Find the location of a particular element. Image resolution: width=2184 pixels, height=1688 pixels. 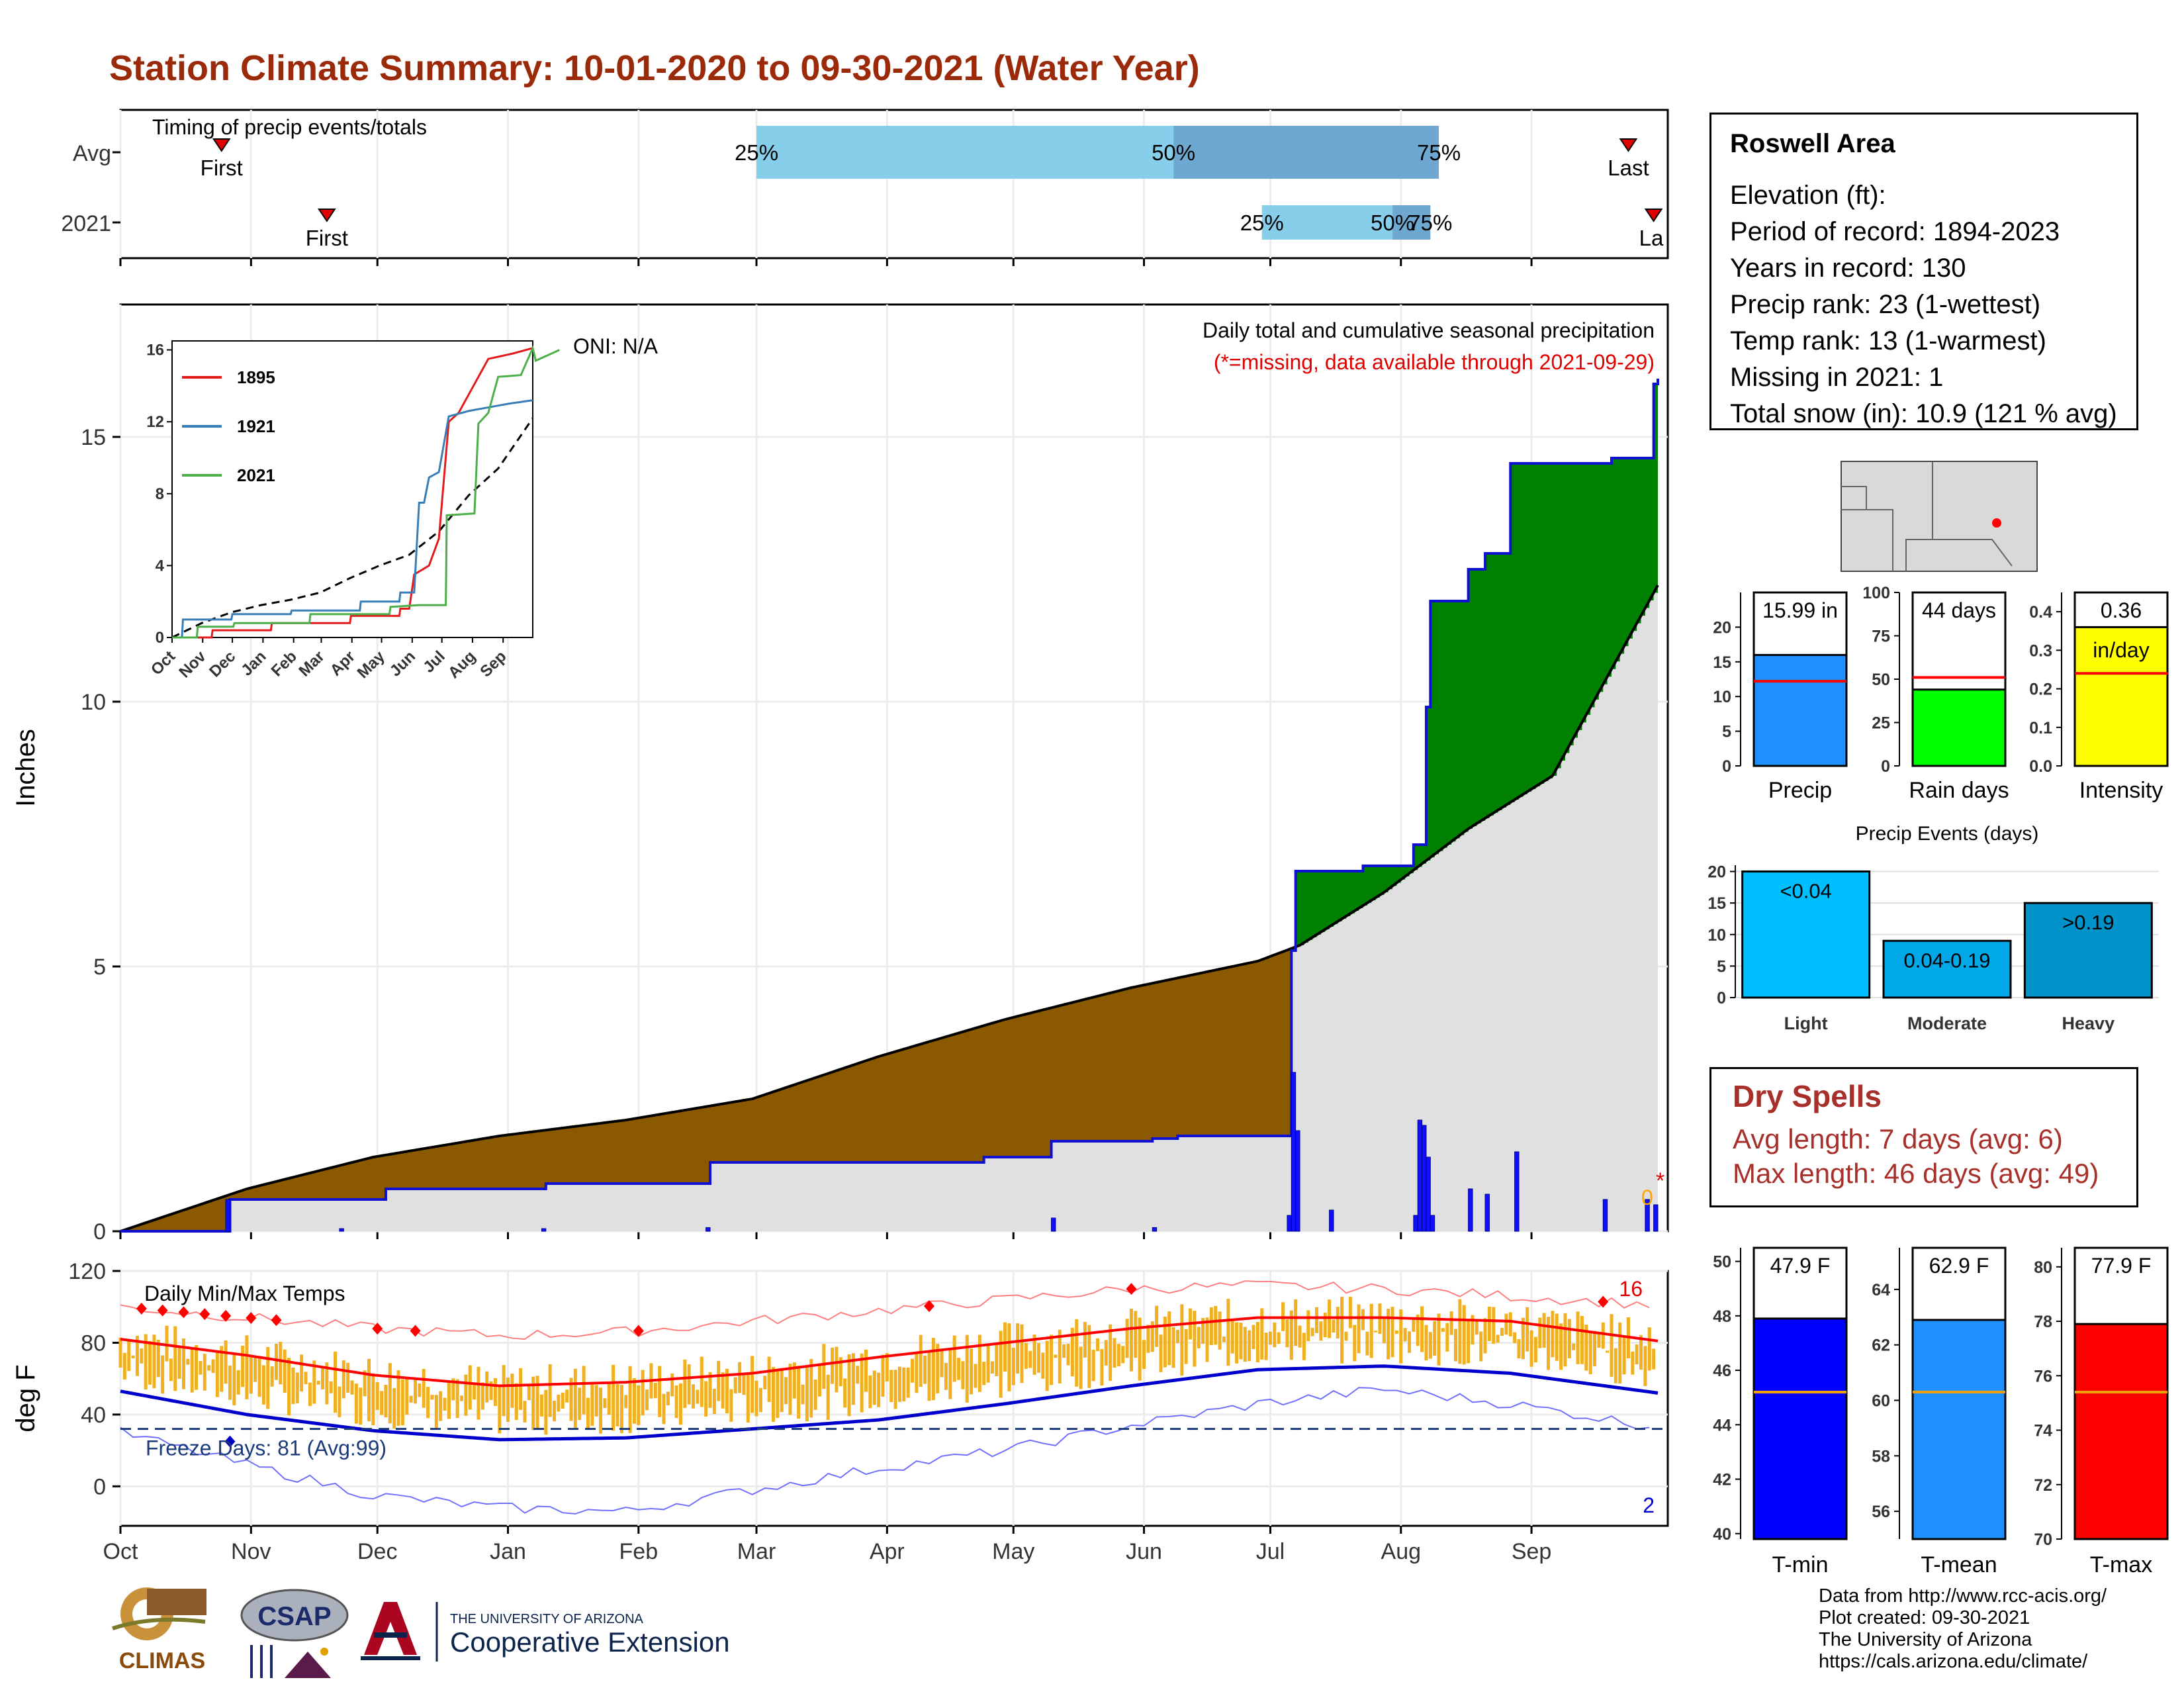

small-bar-value-label: 0.36 is located at coordinates (2121, 610).